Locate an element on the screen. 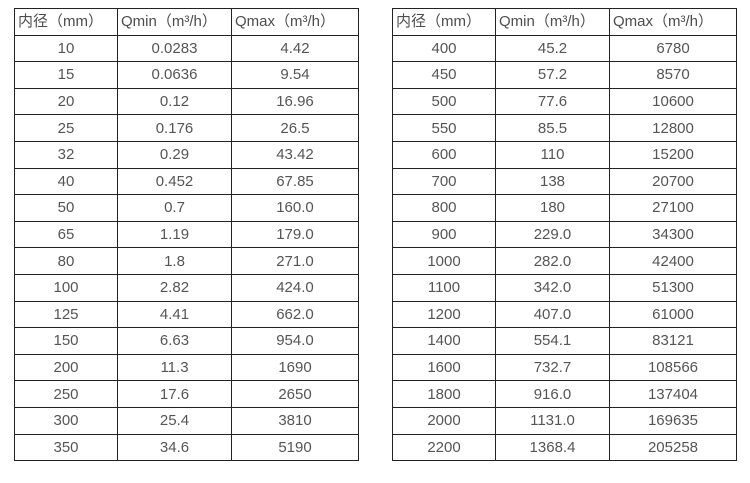 This screenshot has width=750, height=483. table-row: 1400 554.1 83121 is located at coordinates (564, 341).